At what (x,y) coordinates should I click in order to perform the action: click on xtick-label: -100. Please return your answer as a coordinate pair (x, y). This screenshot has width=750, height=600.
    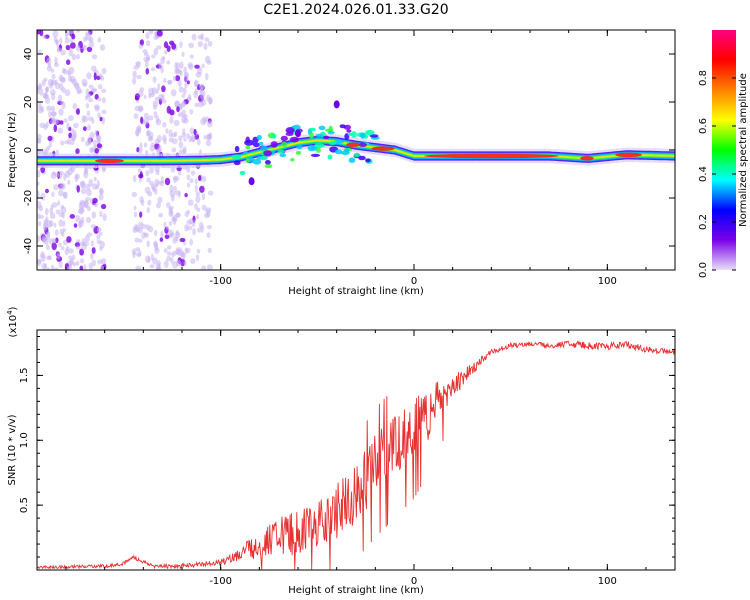
    Looking at the image, I should click on (220, 281).